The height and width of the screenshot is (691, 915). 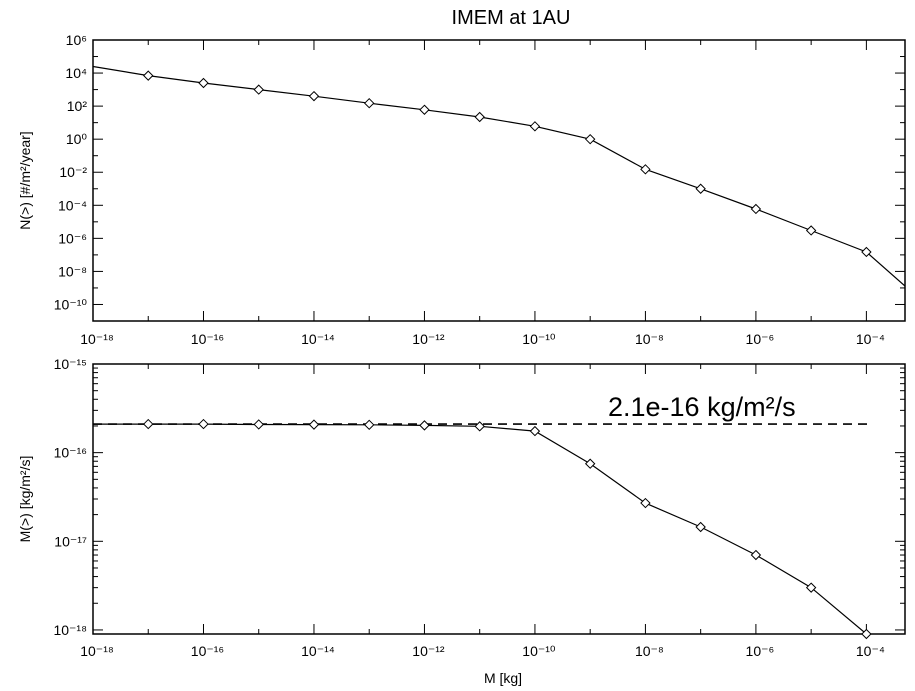 What do you see at coordinates (97, 651) in the screenshot?
I see `bottom-x-tick-label: 10⁻¹⁸` at bounding box center [97, 651].